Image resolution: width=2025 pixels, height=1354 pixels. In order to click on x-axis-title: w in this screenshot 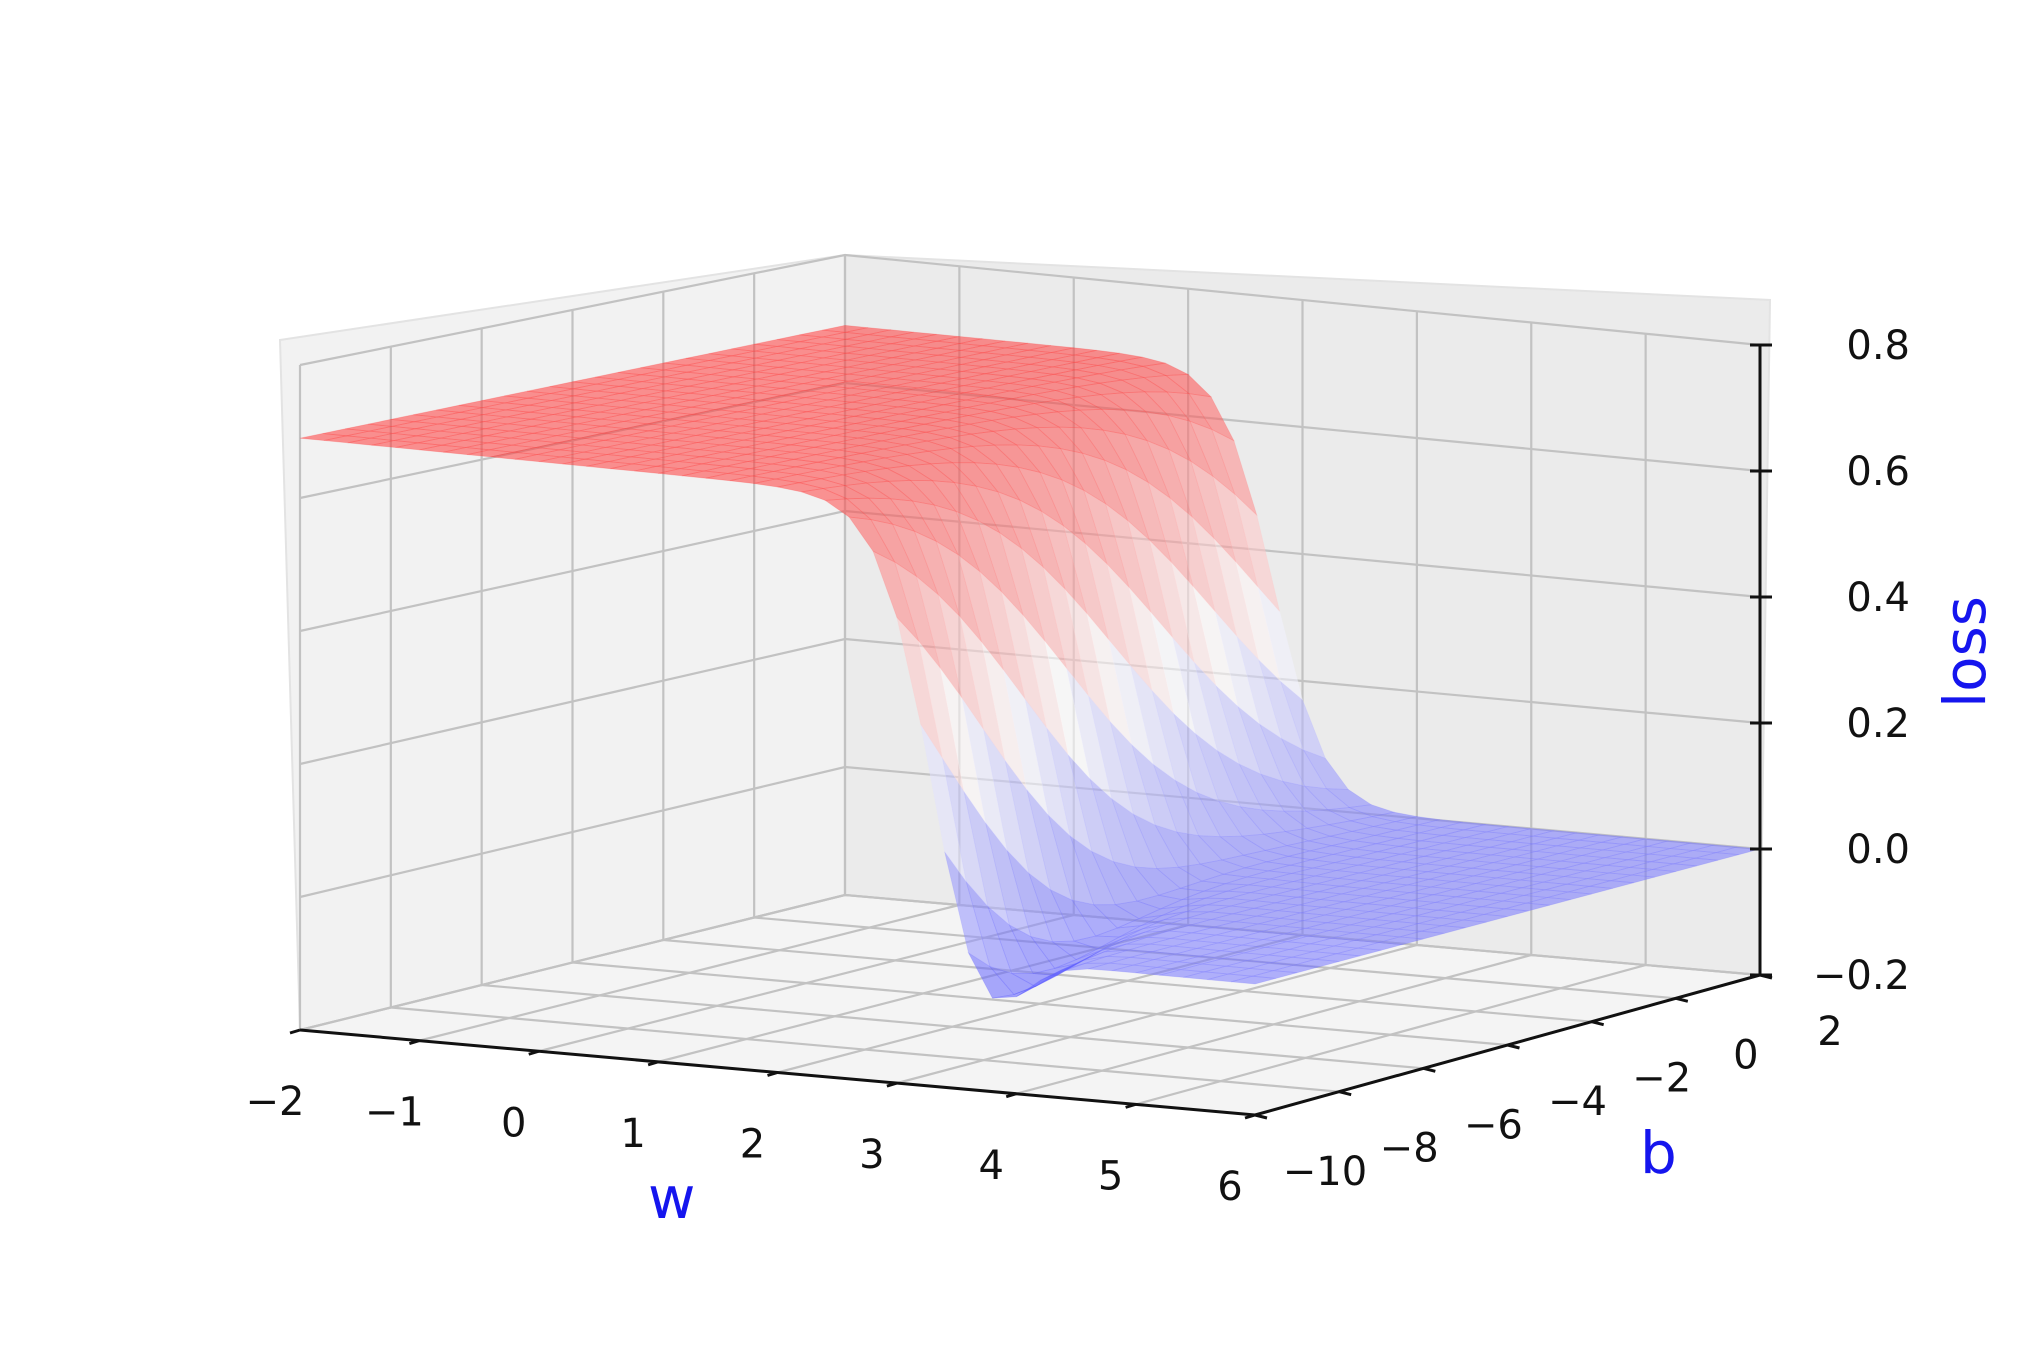, I will do `click(671, 1198)`.